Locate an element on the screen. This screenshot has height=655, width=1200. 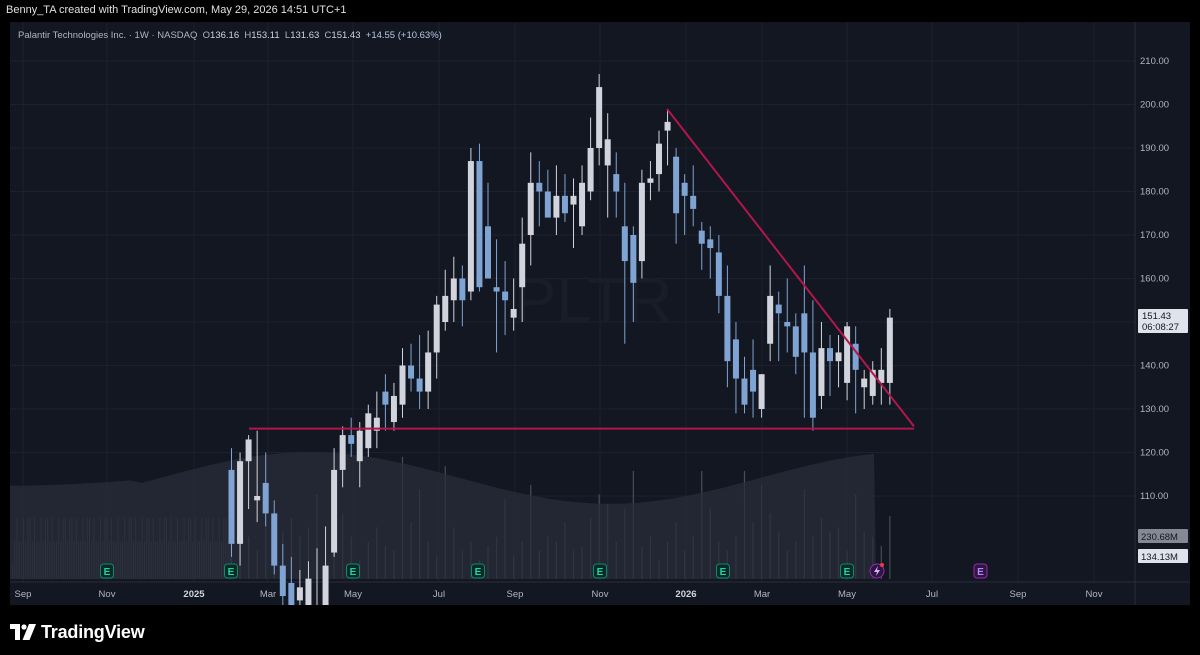
price-tick-label: 110.00 is located at coordinates (1154, 496).